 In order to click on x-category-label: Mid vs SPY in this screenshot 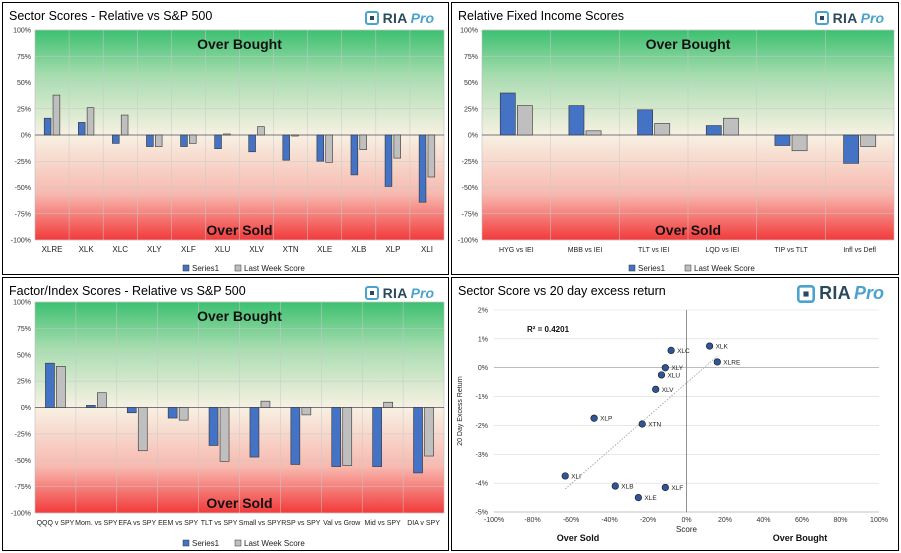, I will do `click(383, 523)`.